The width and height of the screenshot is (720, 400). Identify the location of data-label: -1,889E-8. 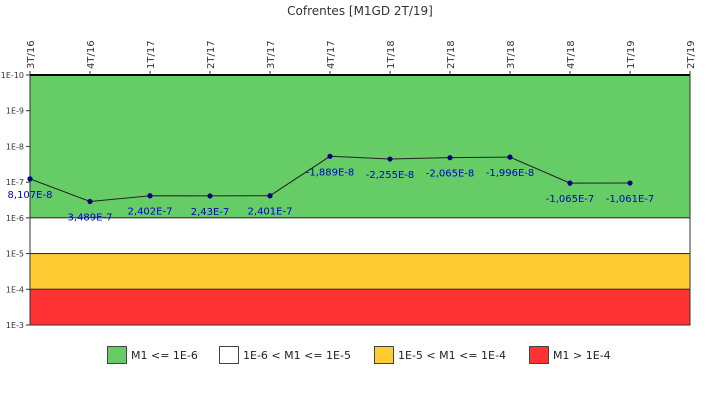
(330, 172).